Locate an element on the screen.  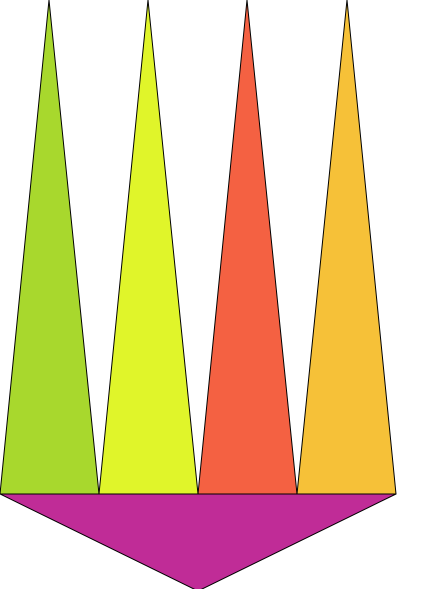
magenta-base is located at coordinates (198, 541).